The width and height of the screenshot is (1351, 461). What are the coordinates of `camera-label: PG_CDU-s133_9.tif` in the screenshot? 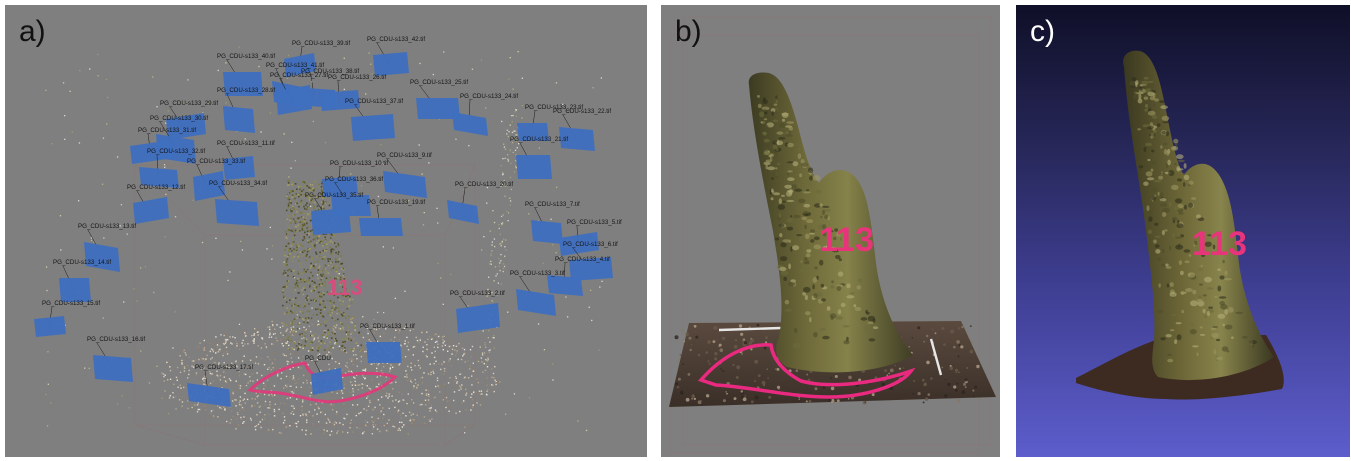 It's located at (404, 155).